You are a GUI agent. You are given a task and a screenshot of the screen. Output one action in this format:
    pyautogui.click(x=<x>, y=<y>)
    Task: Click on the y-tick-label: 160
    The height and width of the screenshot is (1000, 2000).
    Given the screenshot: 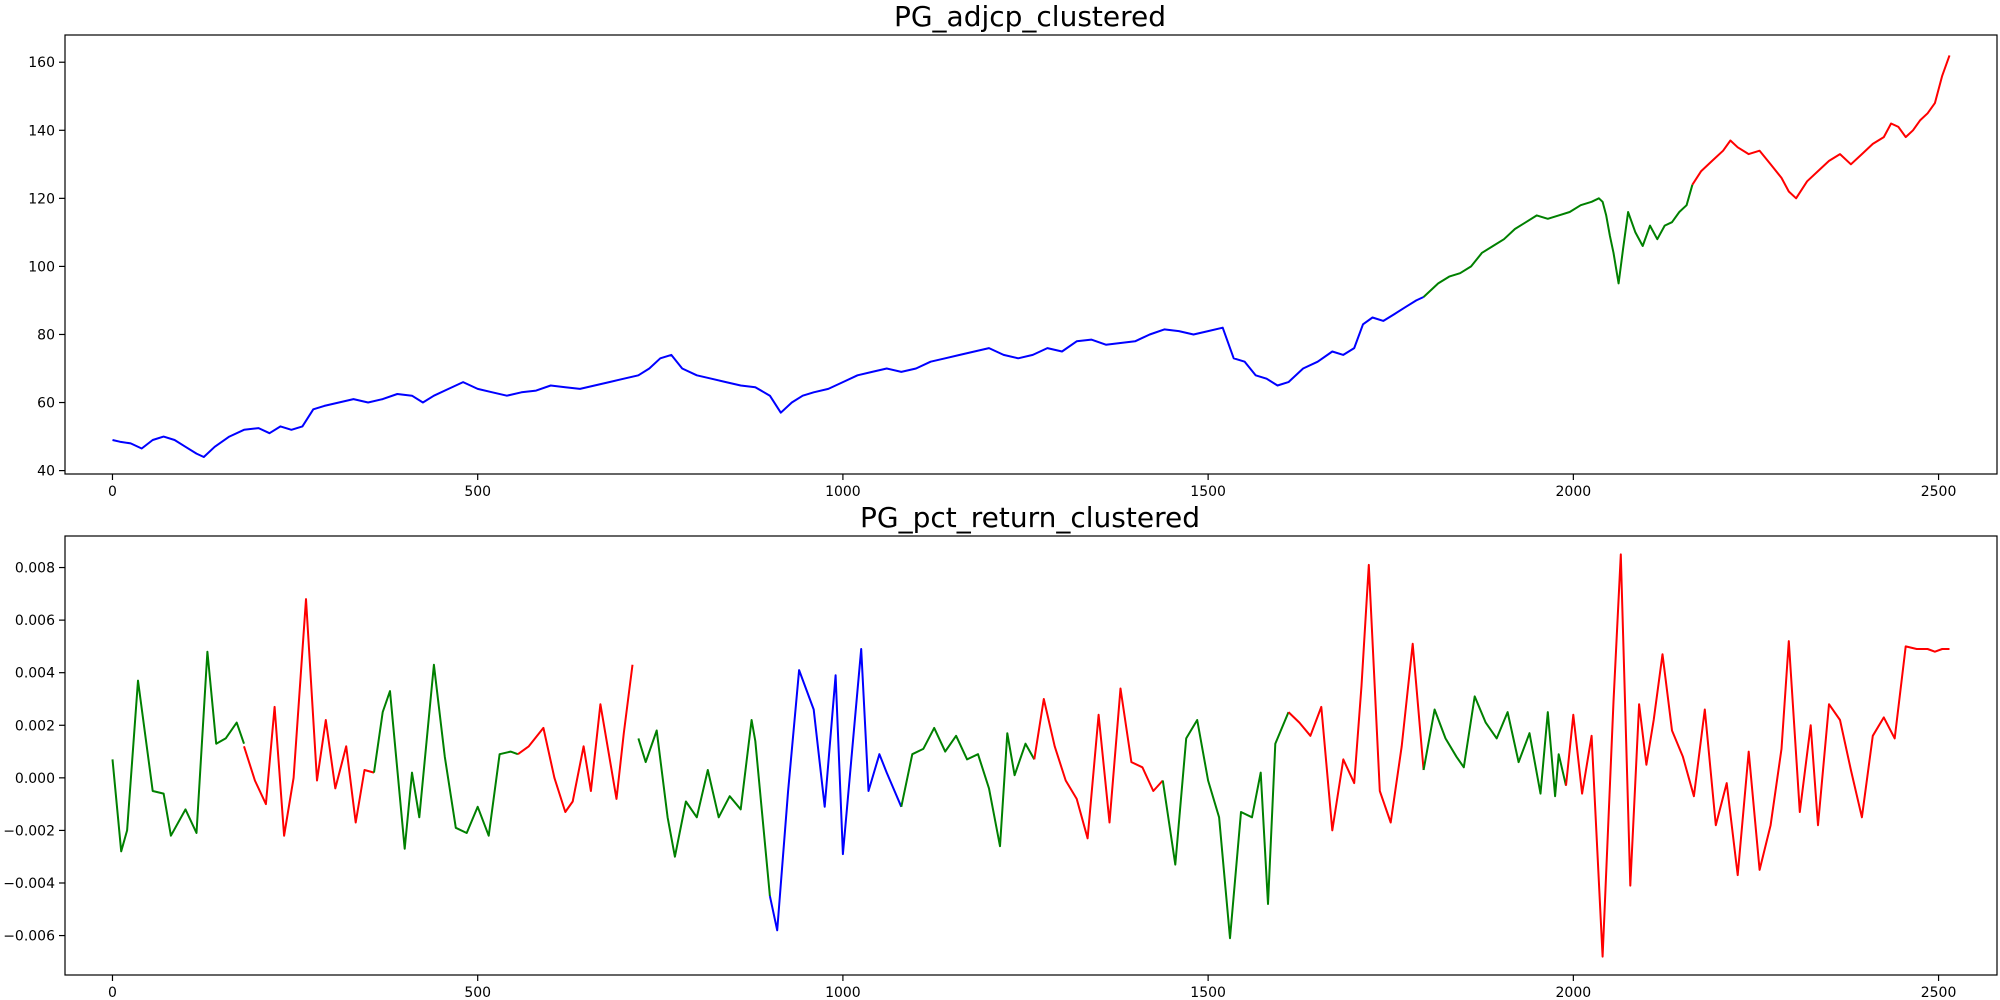 What is the action you would take?
    pyautogui.click(x=41, y=63)
    